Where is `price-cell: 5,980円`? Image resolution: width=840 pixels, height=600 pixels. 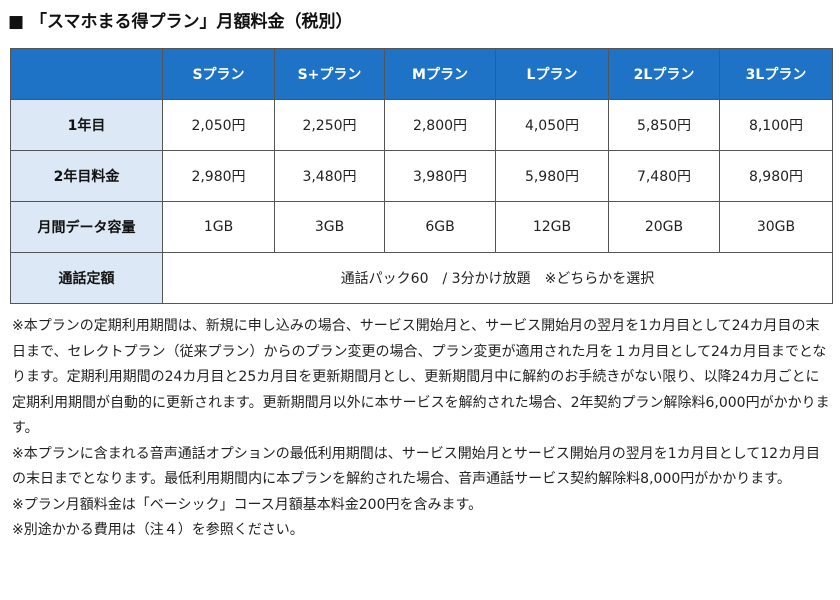 price-cell: 5,980円 is located at coordinates (552, 176).